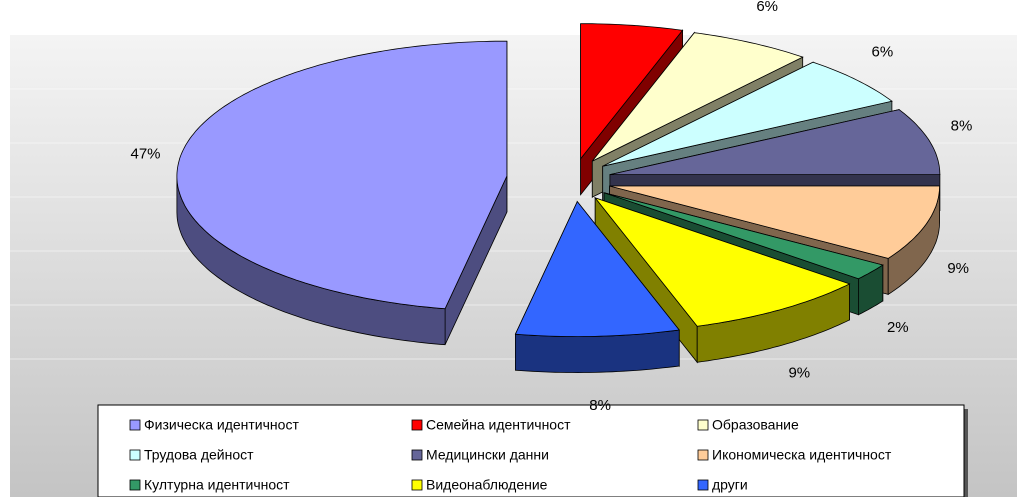 This screenshot has width=1017, height=497. I want to click on legend-label: Видеонаблюдение, so click(487, 485).